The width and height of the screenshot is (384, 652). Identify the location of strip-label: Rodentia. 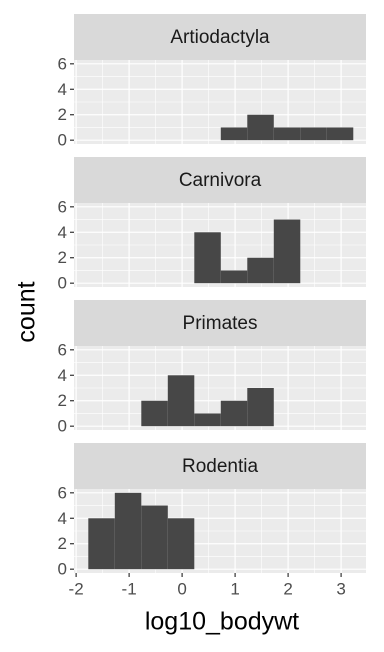
(220, 466).